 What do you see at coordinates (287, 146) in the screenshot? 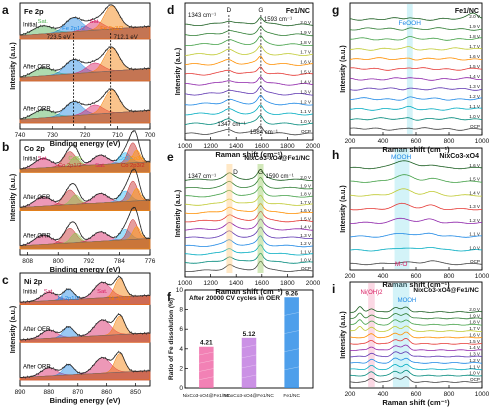
I see `x-tick-label: 1800` at bounding box center [287, 146].